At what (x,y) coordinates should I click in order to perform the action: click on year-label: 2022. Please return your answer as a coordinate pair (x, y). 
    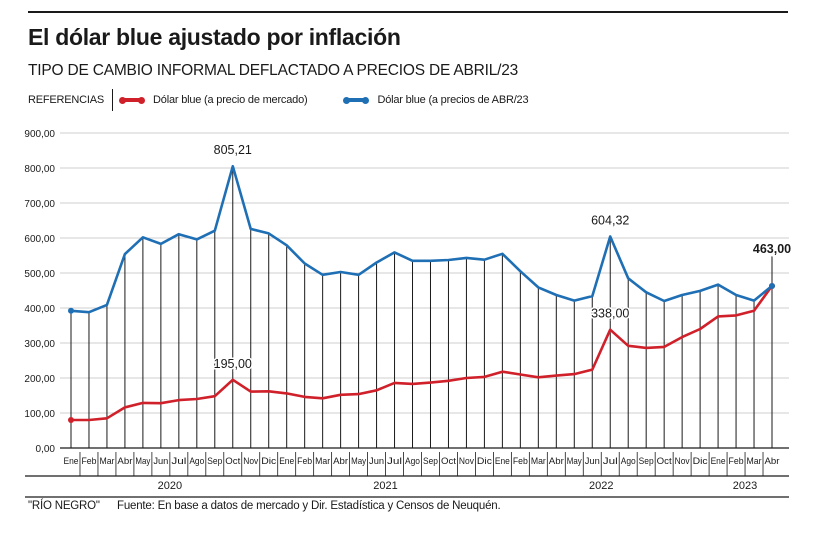
    Looking at the image, I should click on (601, 486).